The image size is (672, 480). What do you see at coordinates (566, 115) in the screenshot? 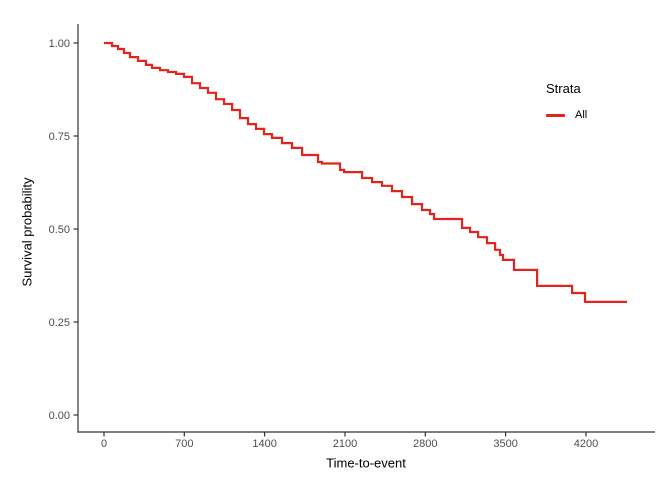
I see `legend-item: All` at bounding box center [566, 115].